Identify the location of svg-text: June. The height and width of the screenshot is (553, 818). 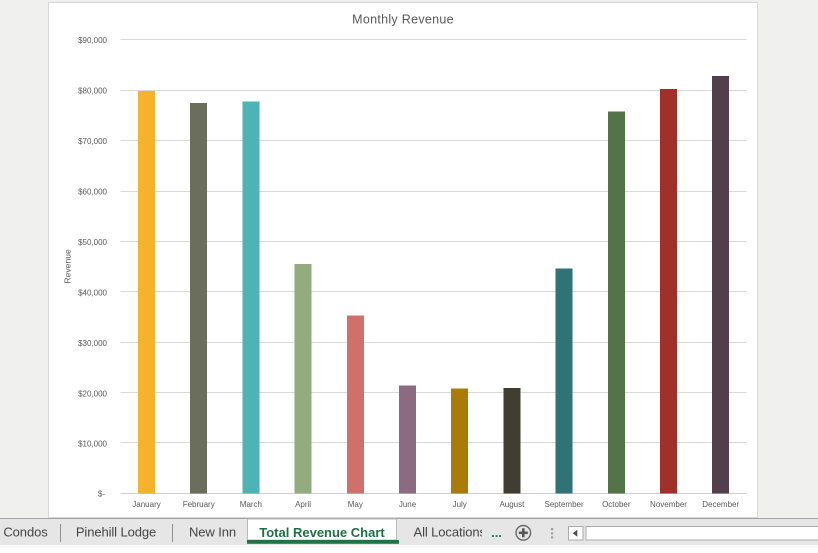
(408, 504).